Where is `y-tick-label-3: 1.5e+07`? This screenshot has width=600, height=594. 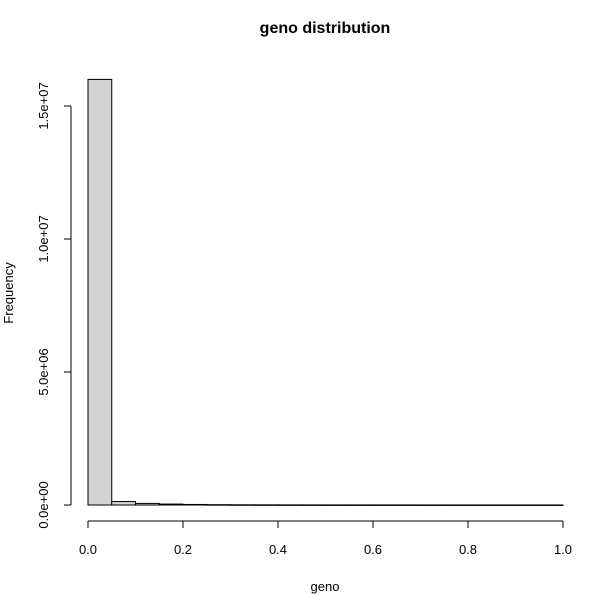 y-tick-label-3: 1.5e+07 is located at coordinates (43, 105).